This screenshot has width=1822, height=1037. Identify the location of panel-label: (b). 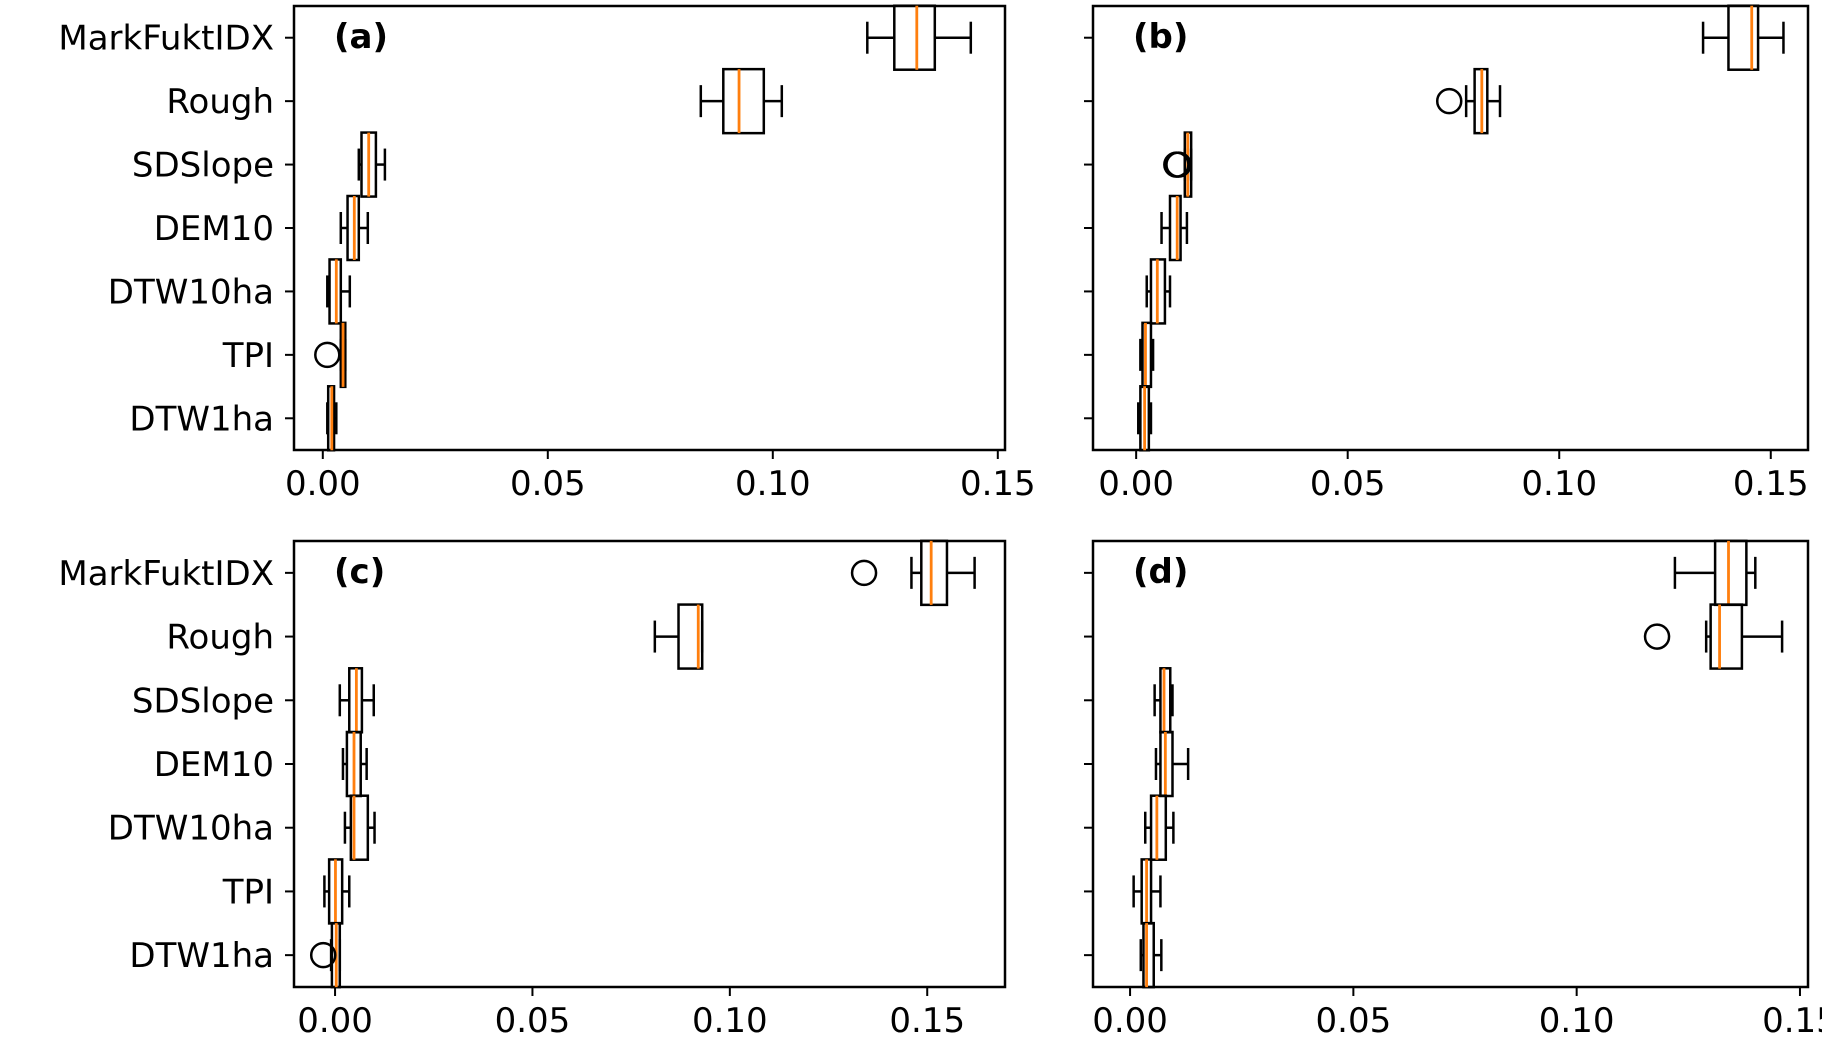
(1160, 37).